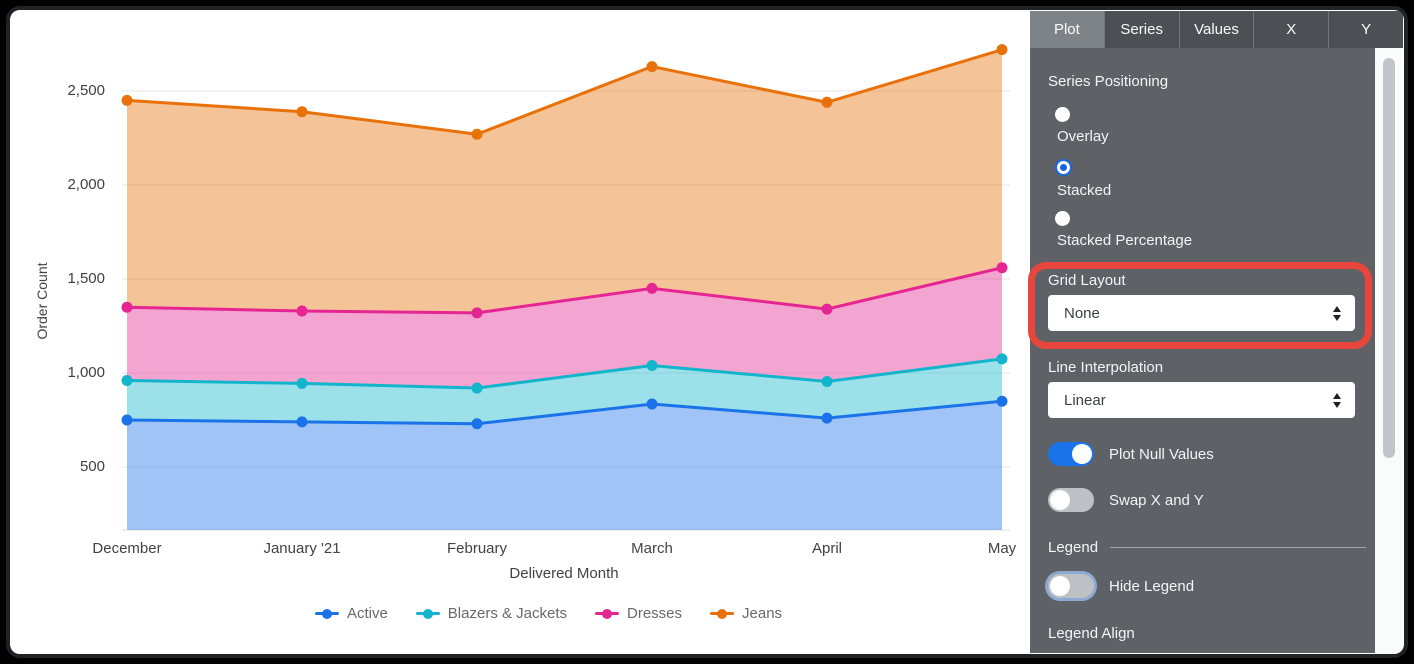 This screenshot has height=664, width=1414. I want to click on swap-x-and-y-toggle, so click(1071, 500).